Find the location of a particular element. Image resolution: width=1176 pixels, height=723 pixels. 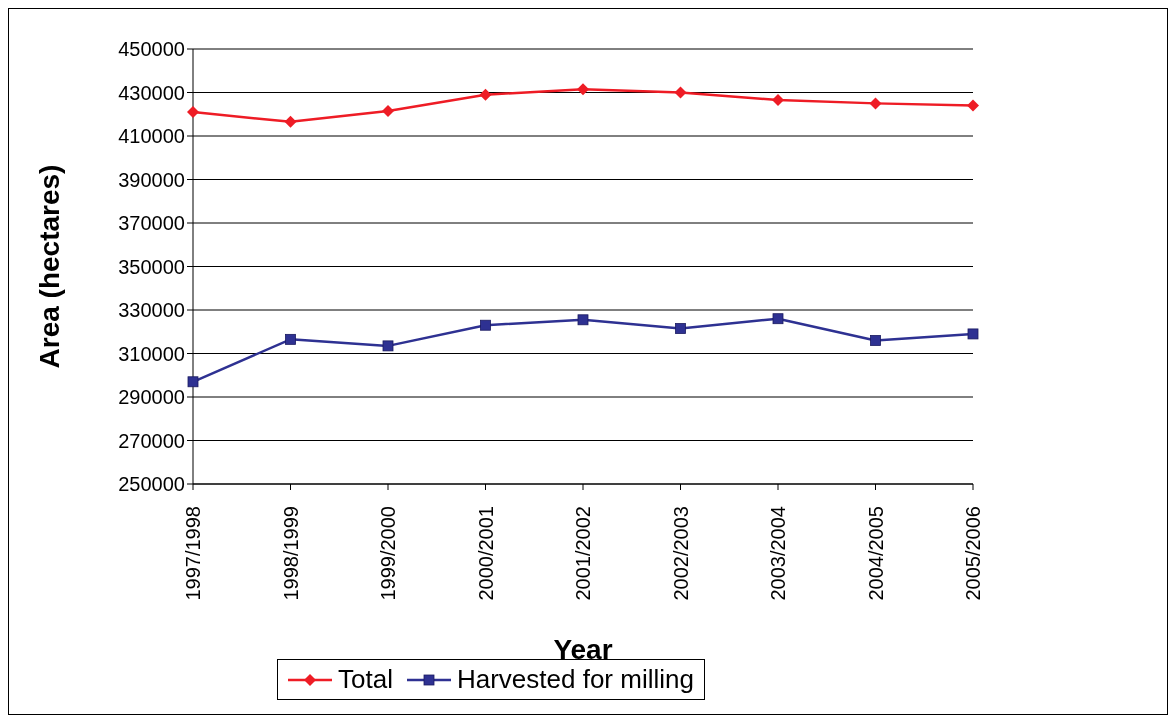

y-tick-label: 450000 is located at coordinates (151, 49).